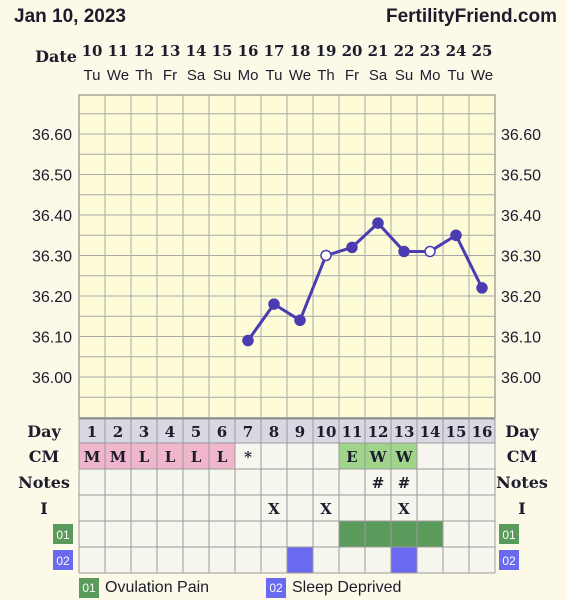 The image size is (567, 600). What do you see at coordinates (365, 281) in the screenshot?
I see `temperature-line` at bounding box center [365, 281].